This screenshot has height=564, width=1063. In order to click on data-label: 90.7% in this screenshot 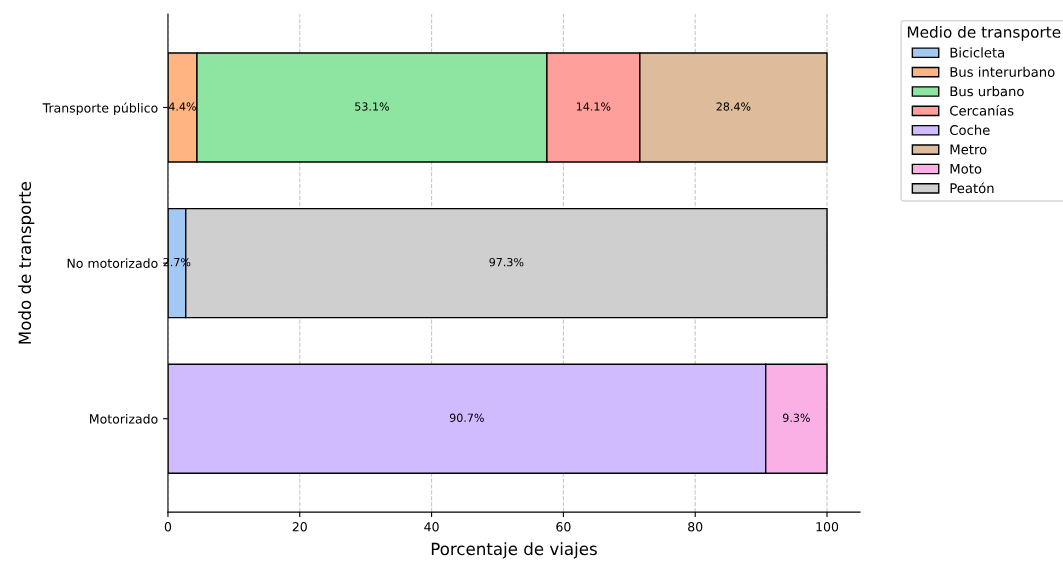, I will do `click(466, 417)`.